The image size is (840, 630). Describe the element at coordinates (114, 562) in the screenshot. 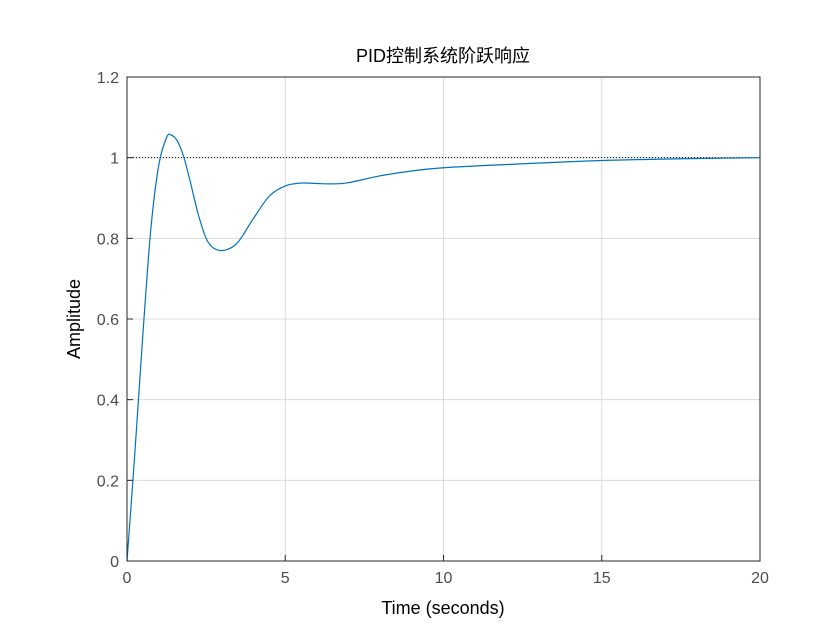

I see `y-tick-label: 0` at that location.